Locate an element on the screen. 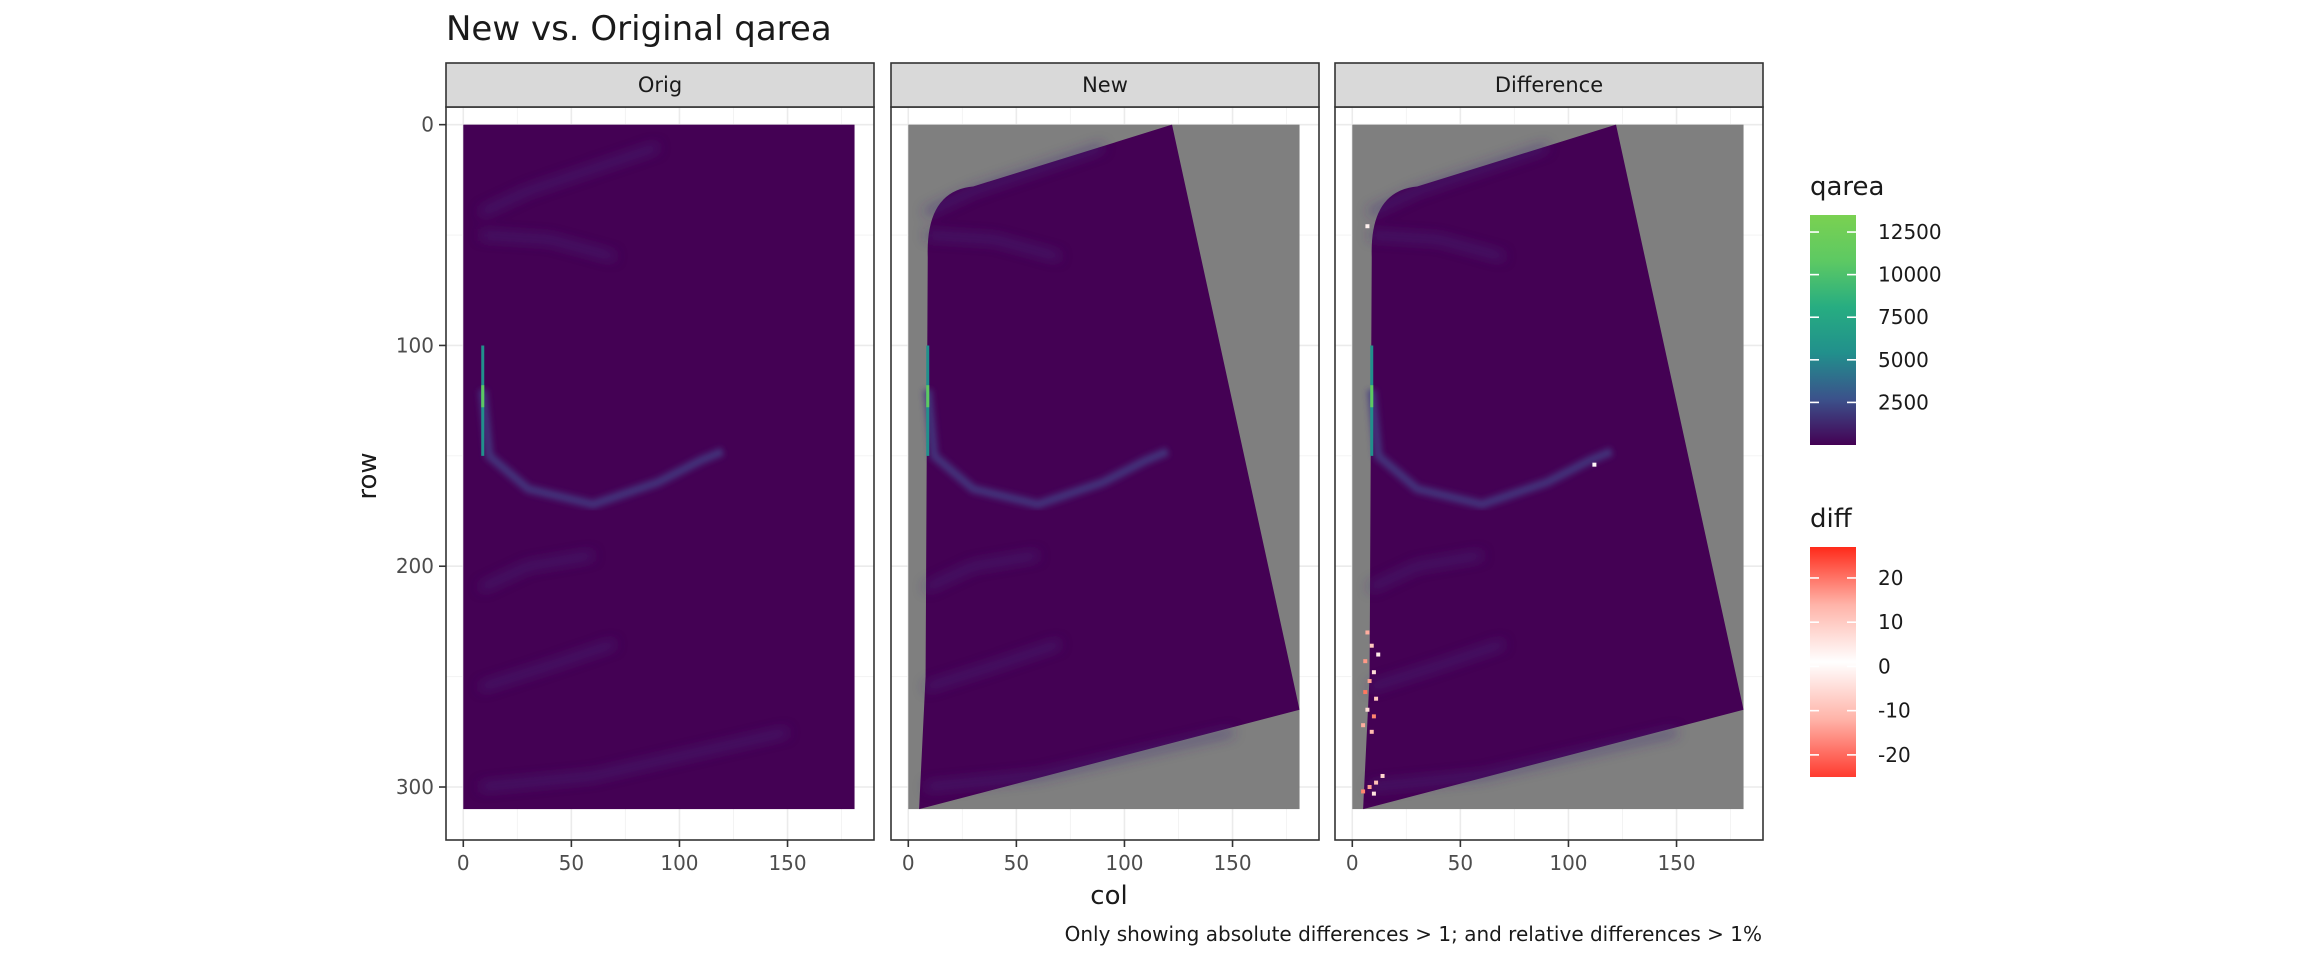 The height and width of the screenshot is (960, 2304). legend-diff: diff 20 10 0 -10 -20 is located at coordinates (1860, 640).